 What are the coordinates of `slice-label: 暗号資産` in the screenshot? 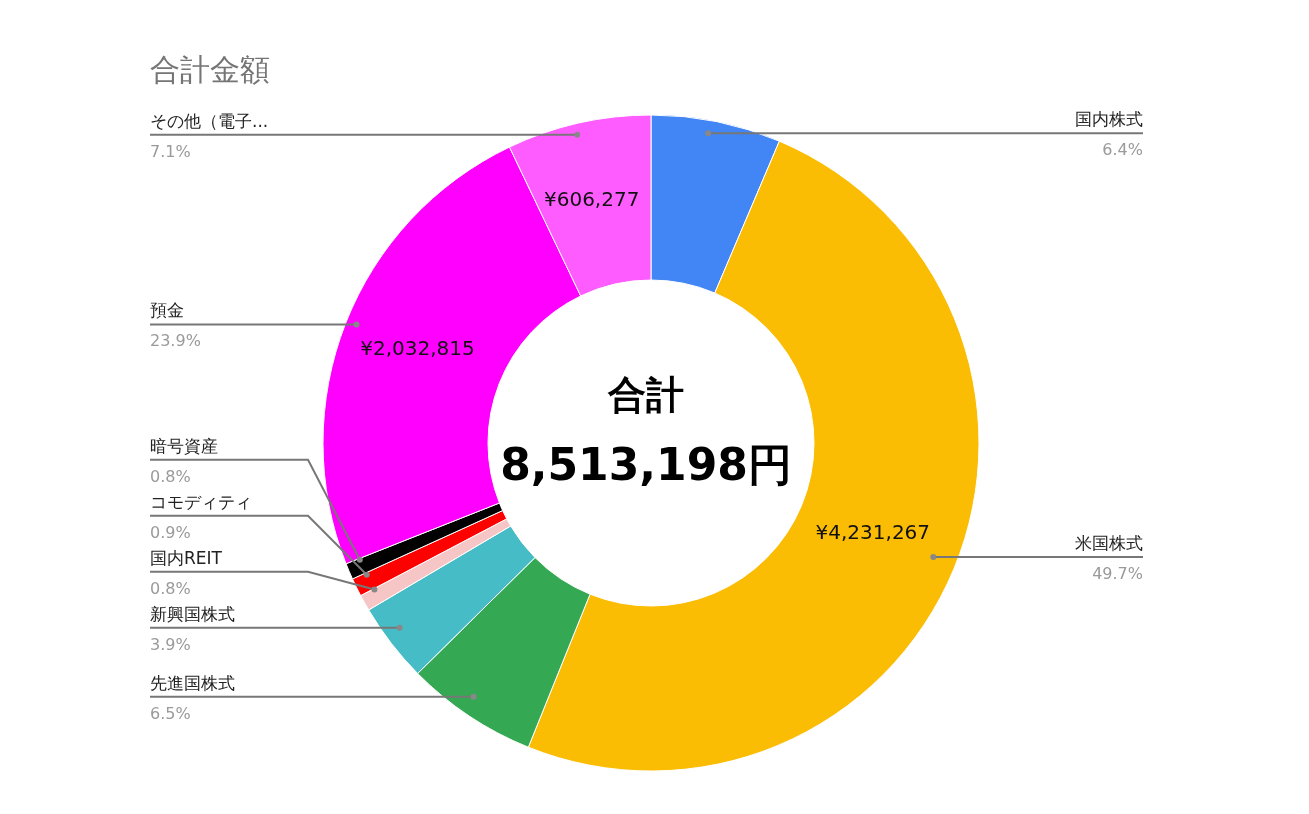 It's located at (184, 445).